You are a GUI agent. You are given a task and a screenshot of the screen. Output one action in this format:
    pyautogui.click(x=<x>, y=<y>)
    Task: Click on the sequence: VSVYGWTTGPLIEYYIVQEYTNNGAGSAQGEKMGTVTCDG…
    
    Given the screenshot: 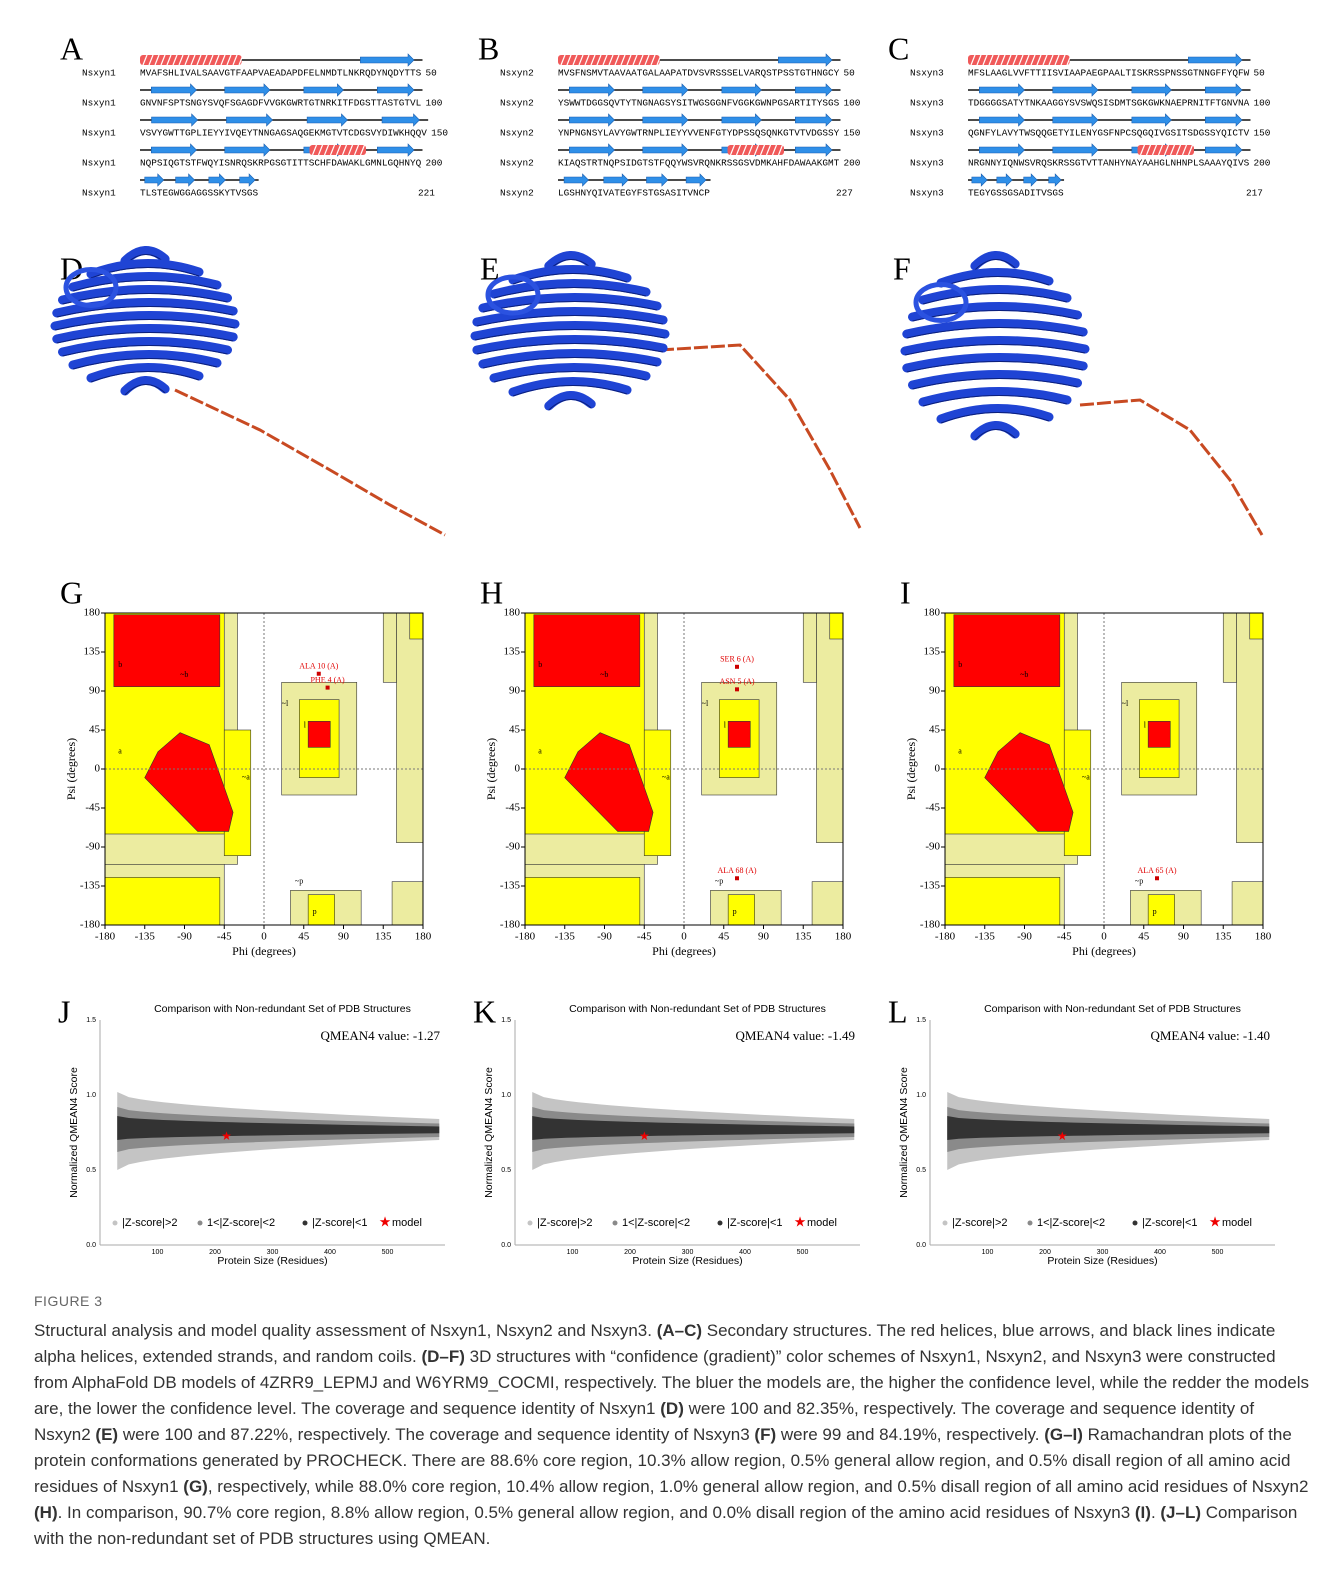 What is the action you would take?
    pyautogui.click(x=283, y=132)
    